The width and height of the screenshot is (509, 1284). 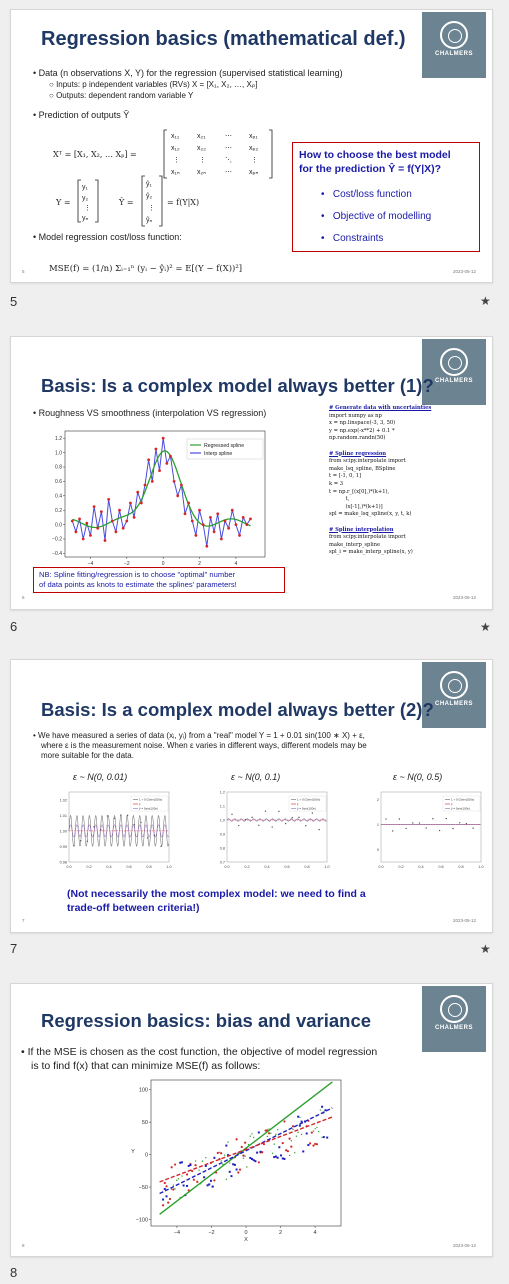 I want to click on sin-fit-line, so click(x=276, y=820).